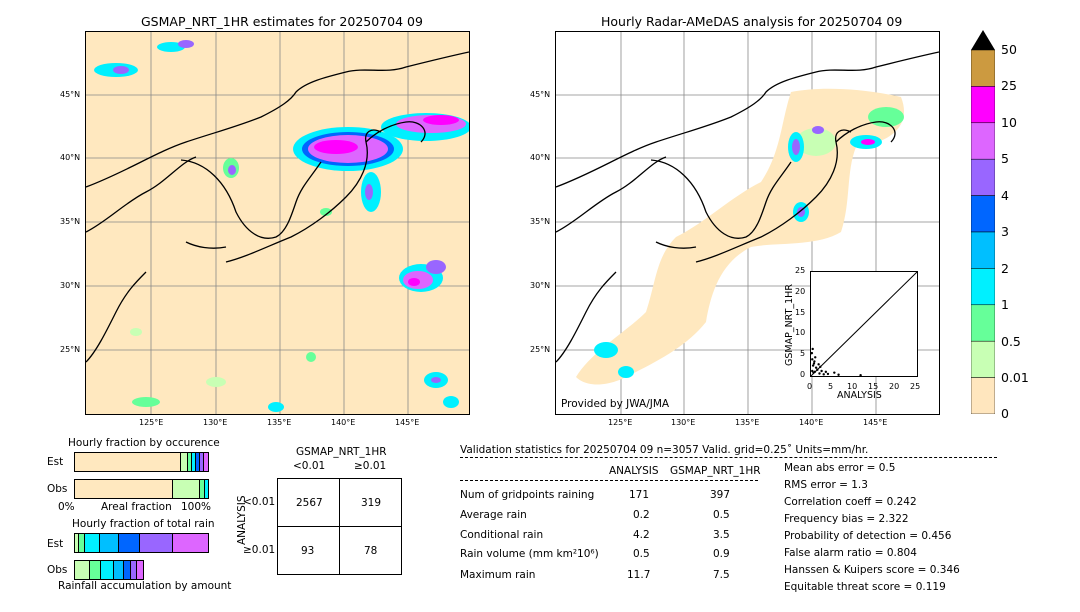  I want to click on inset-xtick: 25, so click(915, 386).